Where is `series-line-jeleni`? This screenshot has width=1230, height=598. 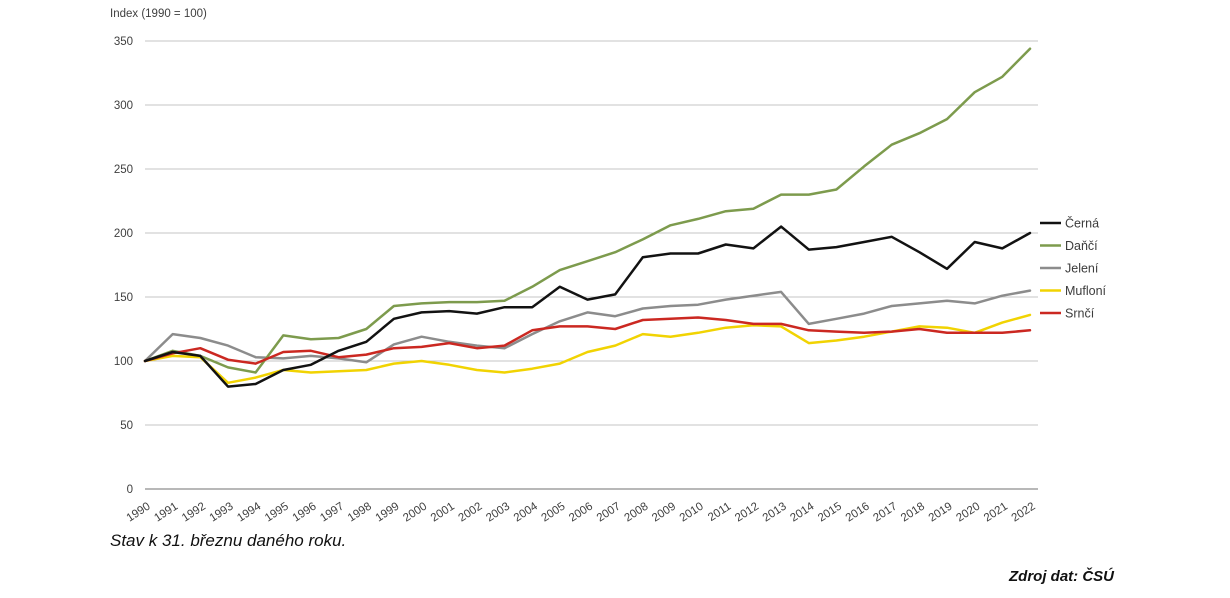
series-line-jeleni is located at coordinates (587, 326).